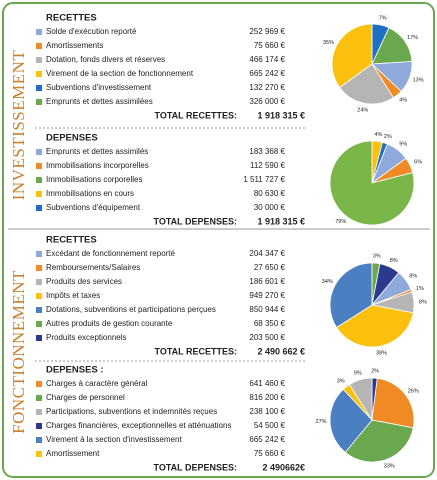  Describe the element at coordinates (283, 467) in the screenshot. I see `total-amount: 2 490662€` at that location.